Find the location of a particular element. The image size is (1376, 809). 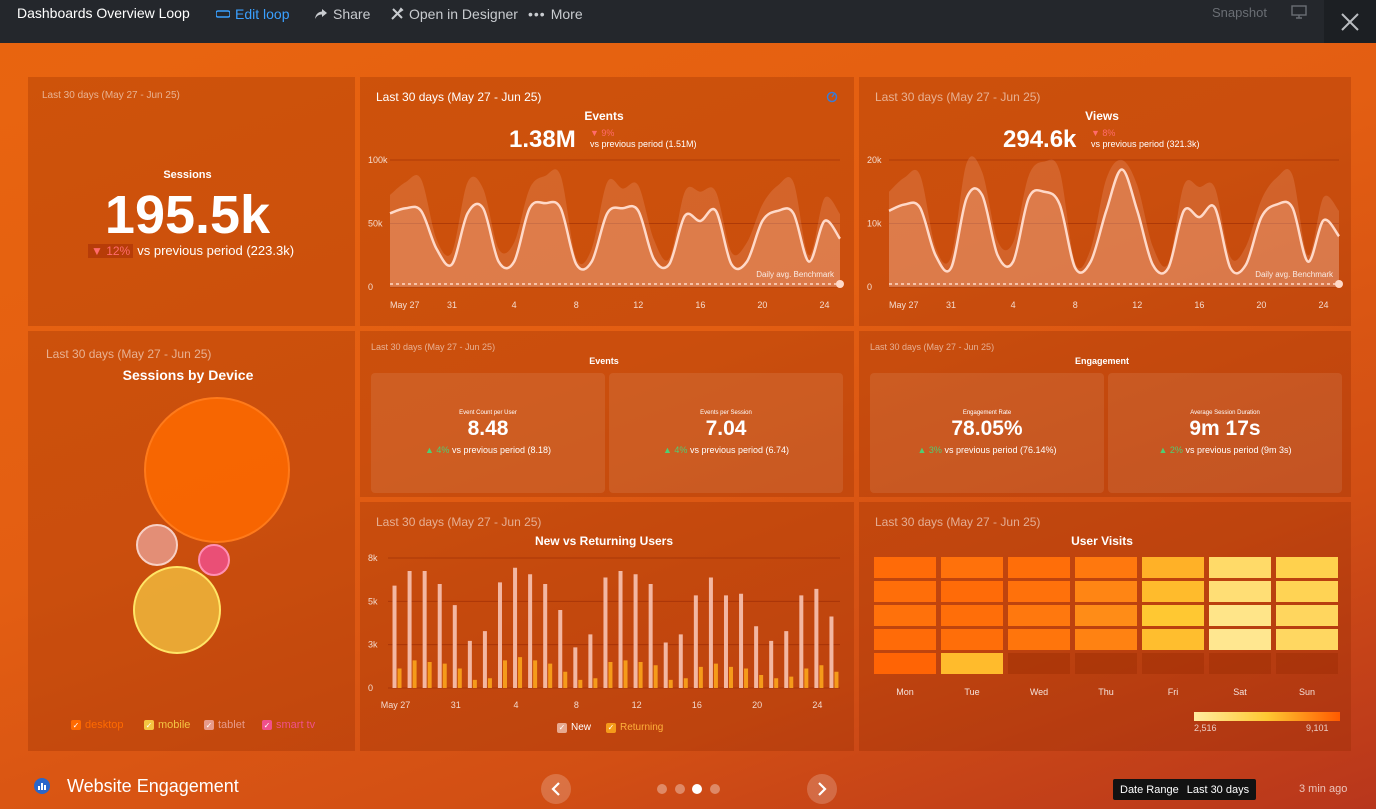

legend-desktop: ✓ desktop is located at coordinates (97, 725).